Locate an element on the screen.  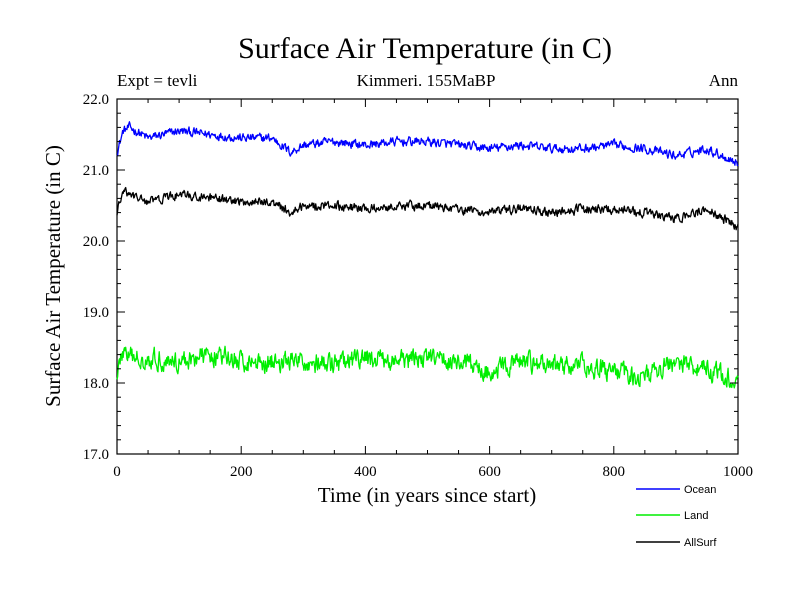
chart-subtitle-left: Expt = tevli is located at coordinates (157, 80).